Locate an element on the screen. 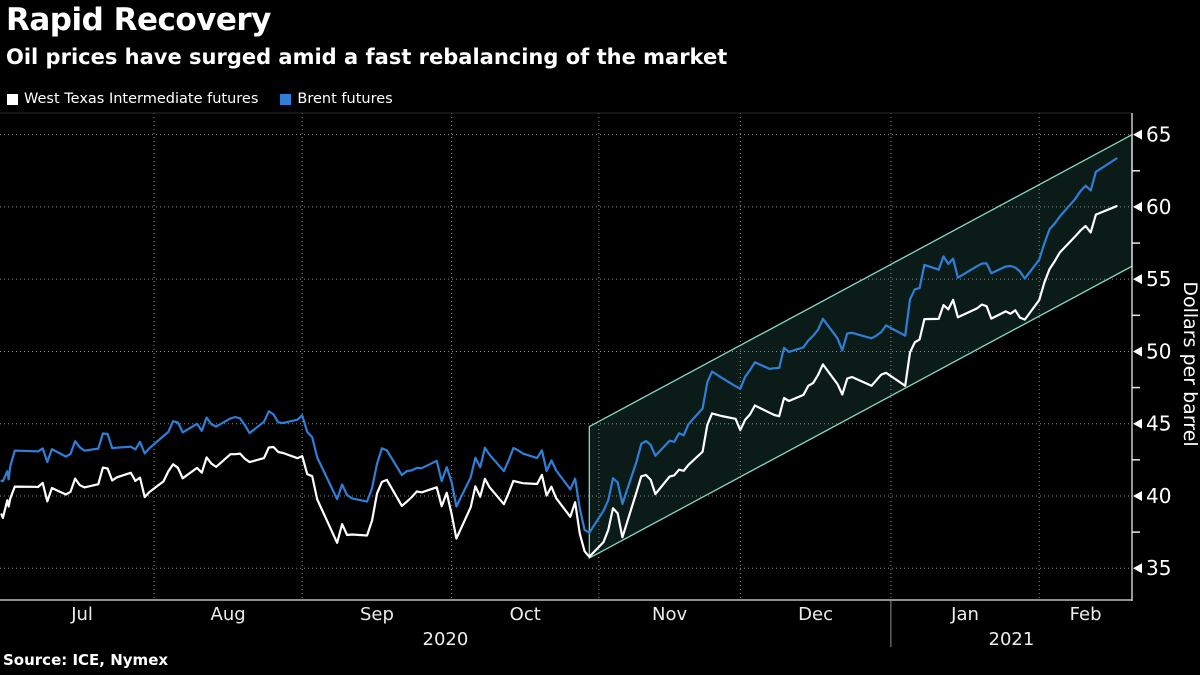 This screenshot has height=675, width=1200. legend-item-brent: Brent futures is located at coordinates (336, 99).